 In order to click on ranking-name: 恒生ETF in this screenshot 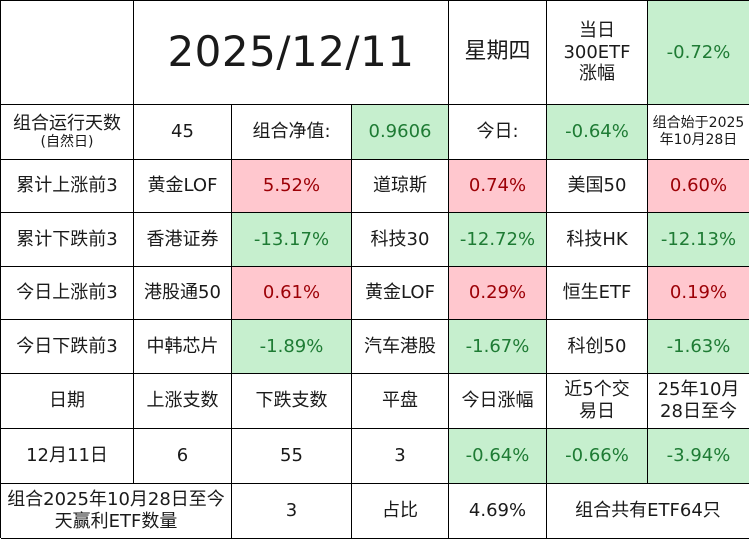, I will do `click(597, 293)`.